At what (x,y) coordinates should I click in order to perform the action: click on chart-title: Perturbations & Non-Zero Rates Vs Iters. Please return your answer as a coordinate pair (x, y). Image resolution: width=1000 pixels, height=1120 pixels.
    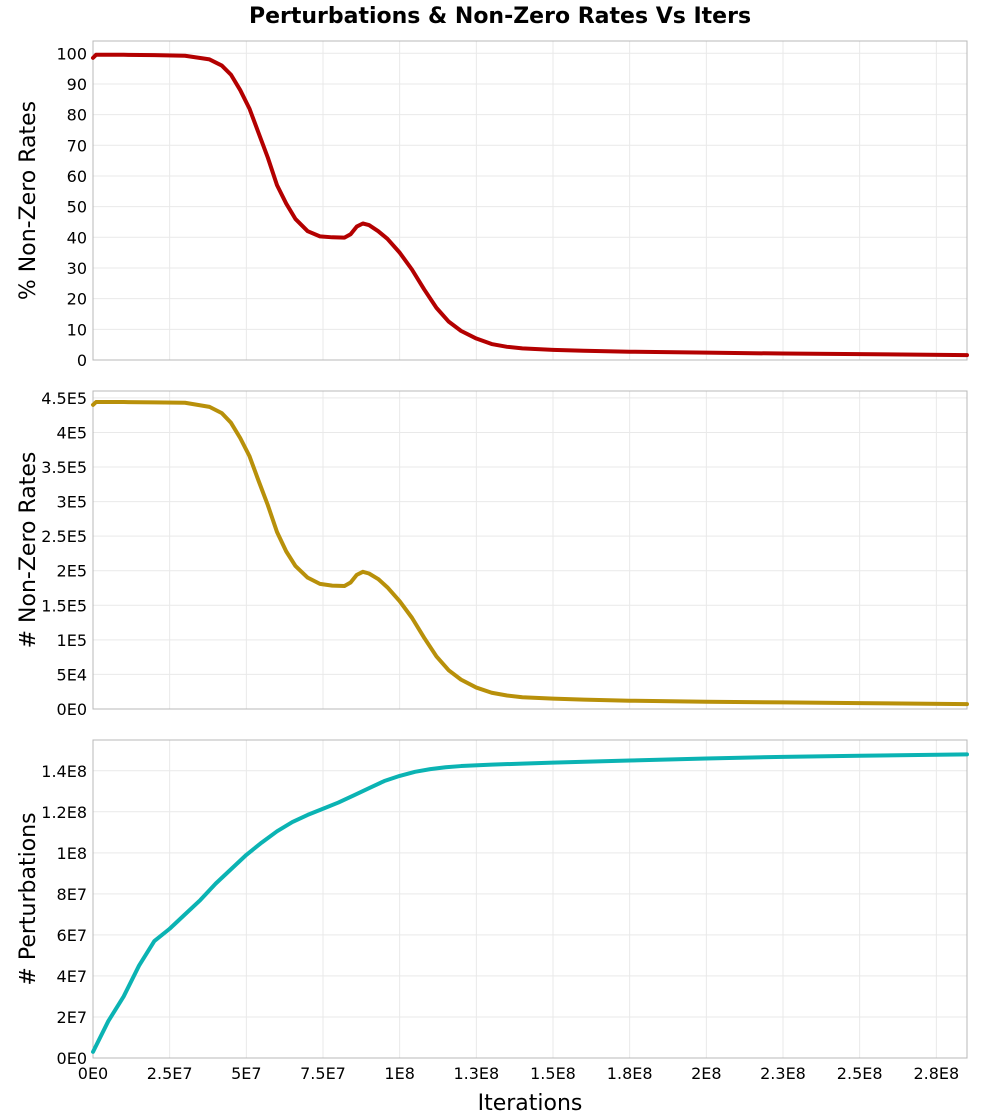
    Looking at the image, I should click on (500, 16).